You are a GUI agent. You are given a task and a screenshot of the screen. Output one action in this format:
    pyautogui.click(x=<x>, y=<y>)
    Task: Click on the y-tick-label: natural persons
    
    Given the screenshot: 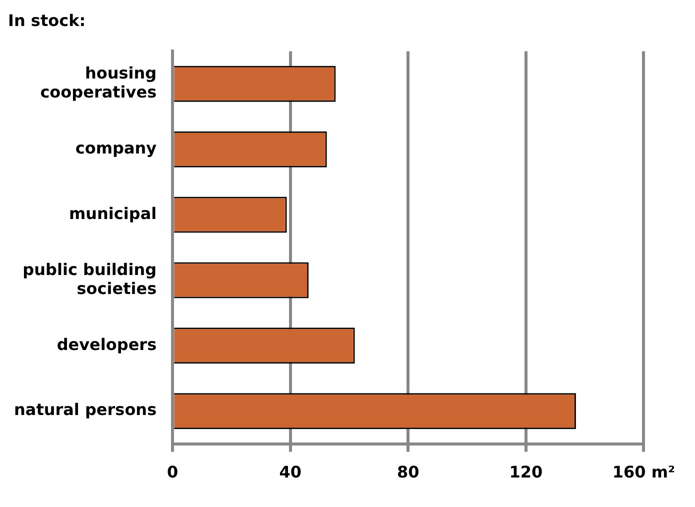 What is the action you would take?
    pyautogui.click(x=85, y=410)
    